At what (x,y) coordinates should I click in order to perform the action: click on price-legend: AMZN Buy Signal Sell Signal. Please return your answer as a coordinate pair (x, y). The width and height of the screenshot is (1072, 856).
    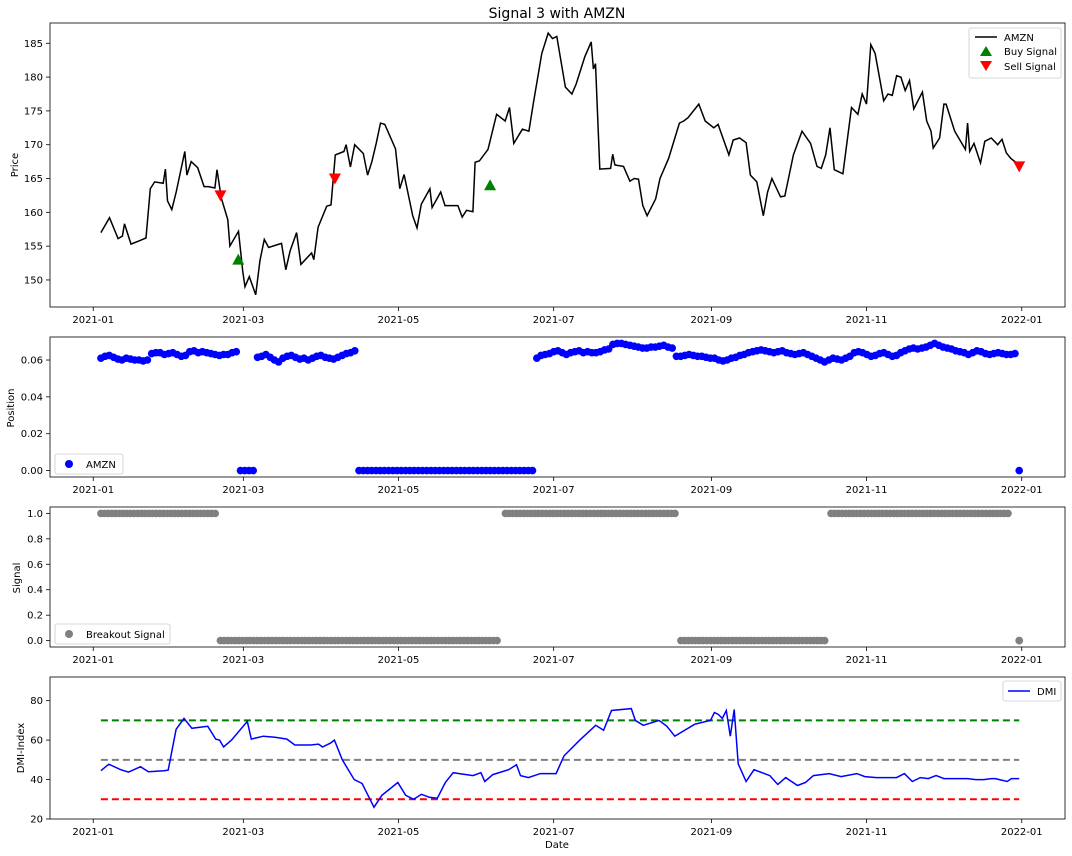
    Looking at the image, I should click on (1015, 53).